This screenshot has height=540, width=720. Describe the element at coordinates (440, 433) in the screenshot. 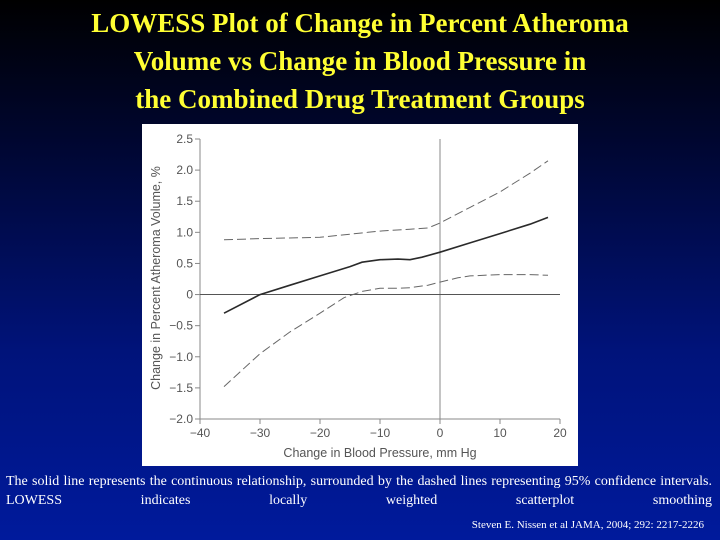

I see `x-tick-label: 0` at that location.